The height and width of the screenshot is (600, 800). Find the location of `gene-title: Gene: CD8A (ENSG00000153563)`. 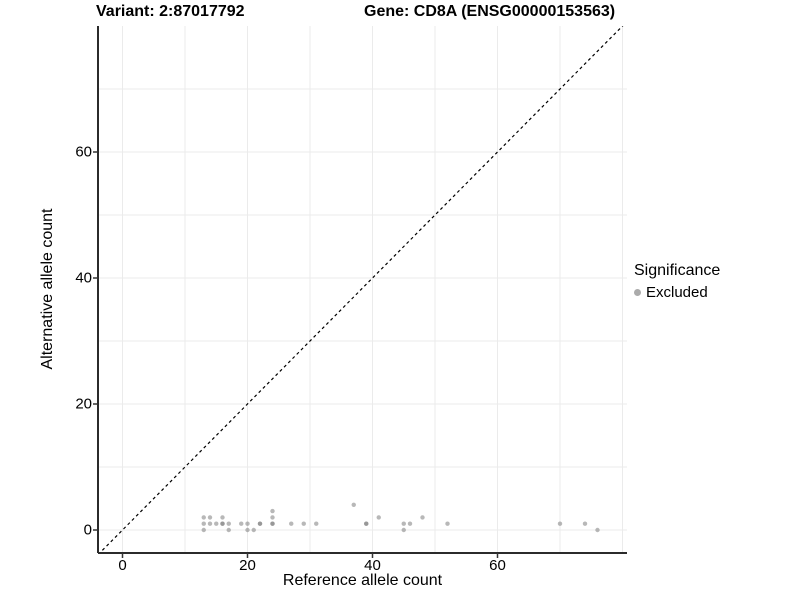

gene-title: Gene: CD8A (ENSG00000153563) is located at coordinates (490, 11).